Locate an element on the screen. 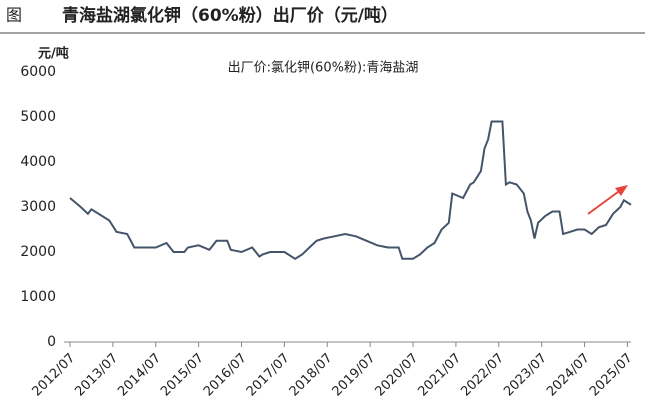 This screenshot has height=413, width=645. x-tick-label: 2024/07 is located at coordinates (568, 375).